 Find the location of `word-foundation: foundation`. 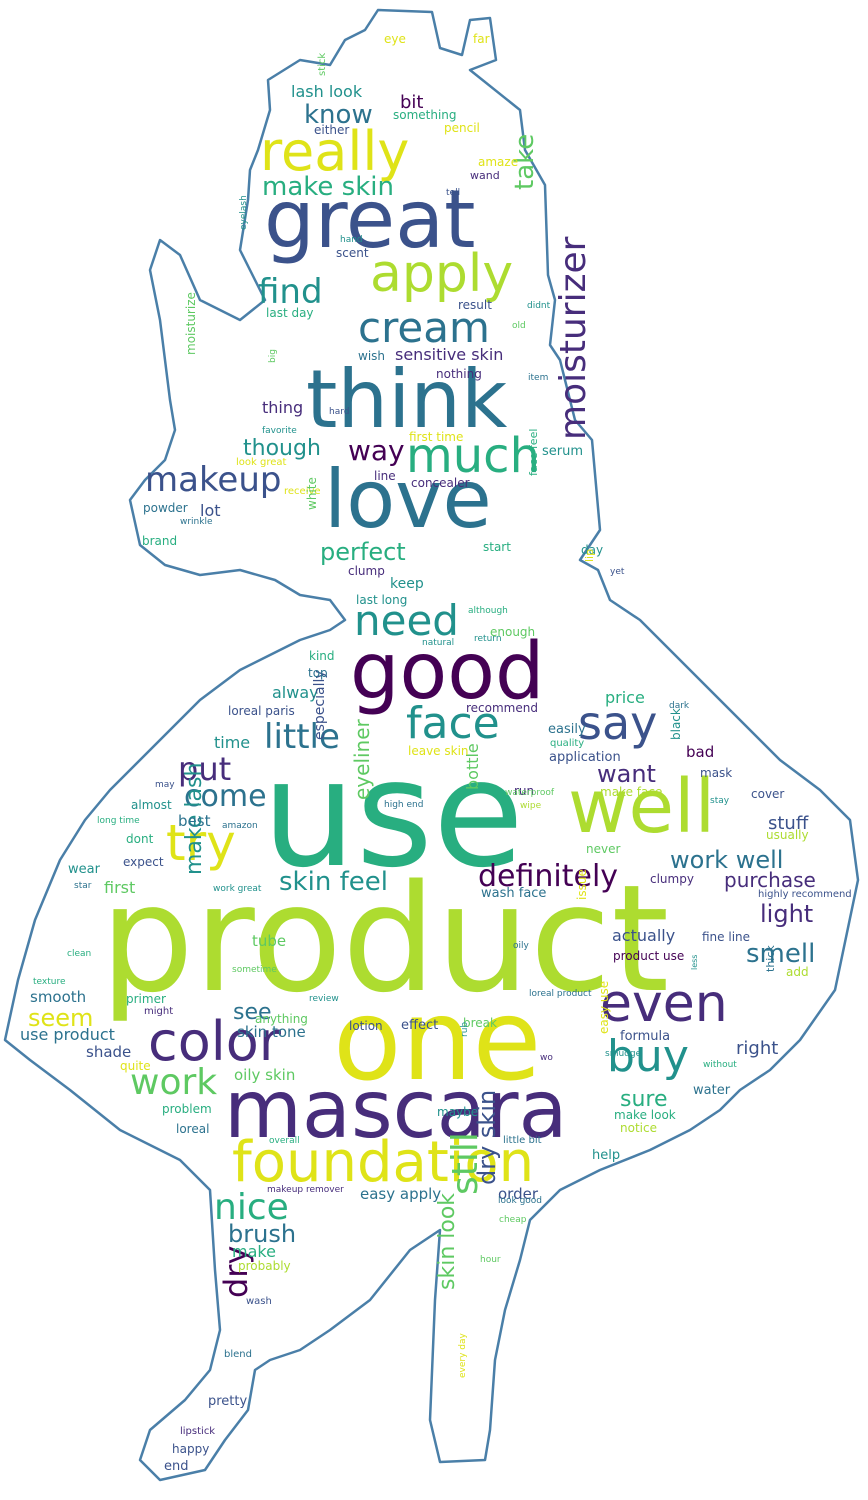

word-foundation: foundation is located at coordinates (383, 1162).